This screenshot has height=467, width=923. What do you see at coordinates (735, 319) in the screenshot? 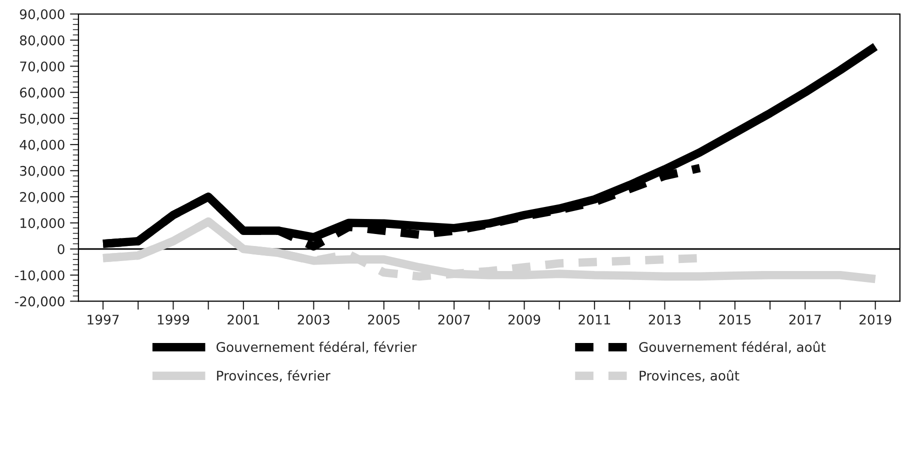
I see `x-tick-label: 2015` at bounding box center [735, 319].